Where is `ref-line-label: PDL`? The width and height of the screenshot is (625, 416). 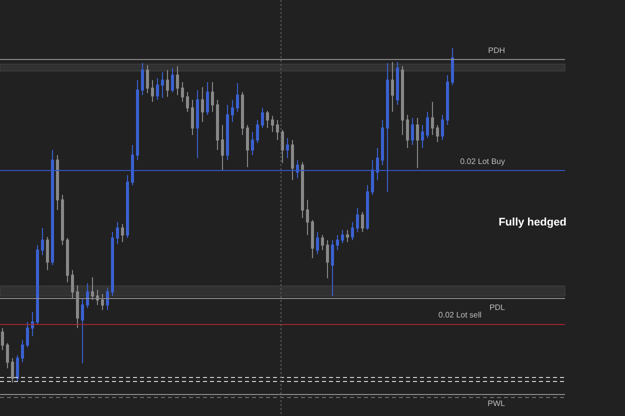 ref-line-label: PDL is located at coordinates (497, 307).